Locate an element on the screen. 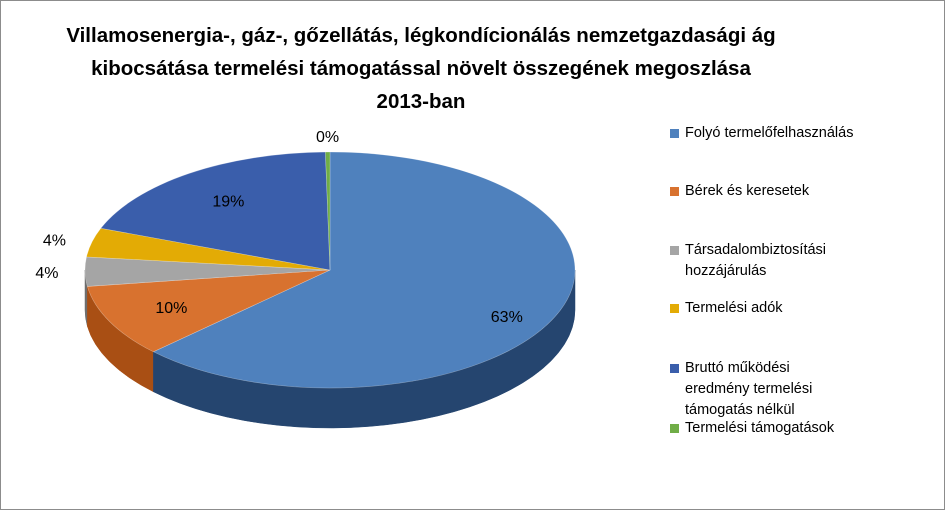  pie-slice-termelesi-adok is located at coordinates (208, 249).